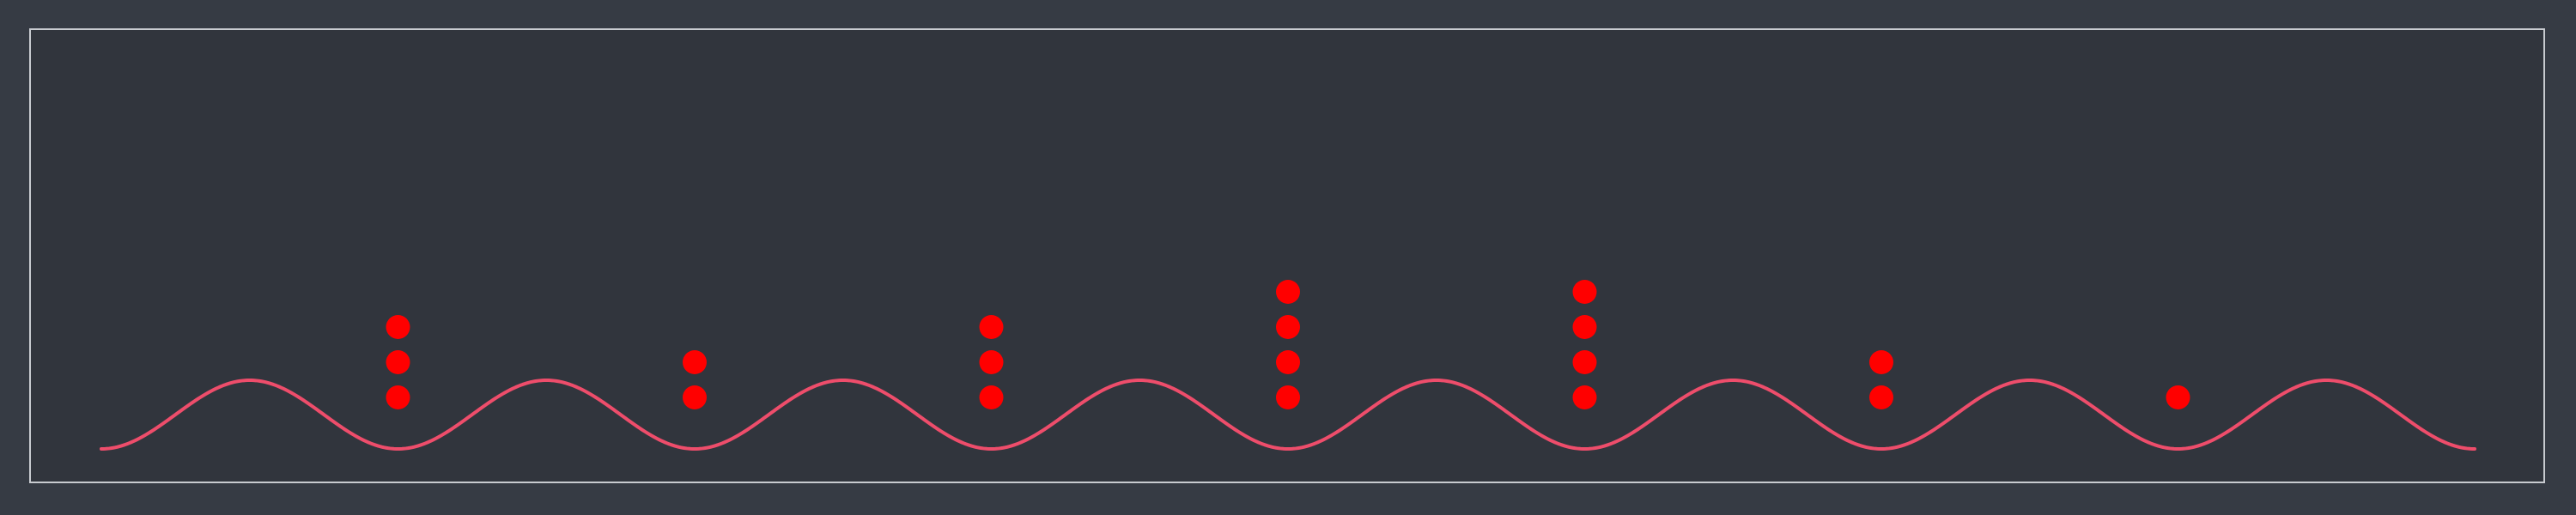 The width and height of the screenshot is (2576, 515). I want to click on wave-line, so click(1288, 415).